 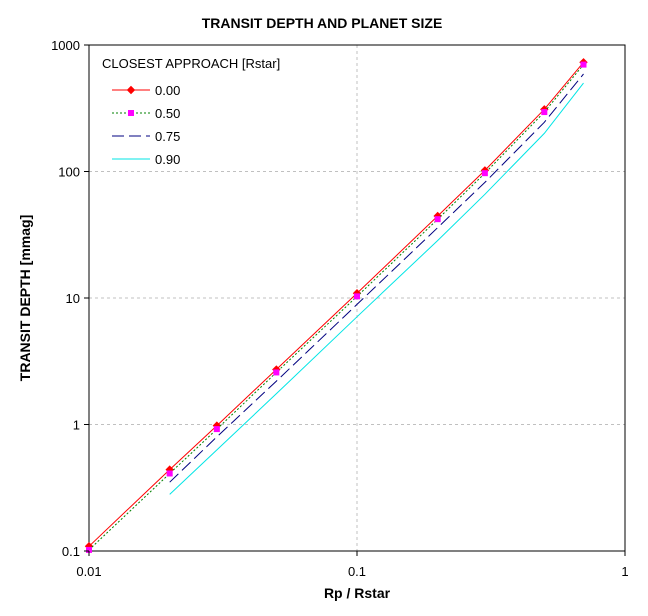 What do you see at coordinates (167, 159) in the screenshot?
I see `legend-label-0.90: 0.90` at bounding box center [167, 159].